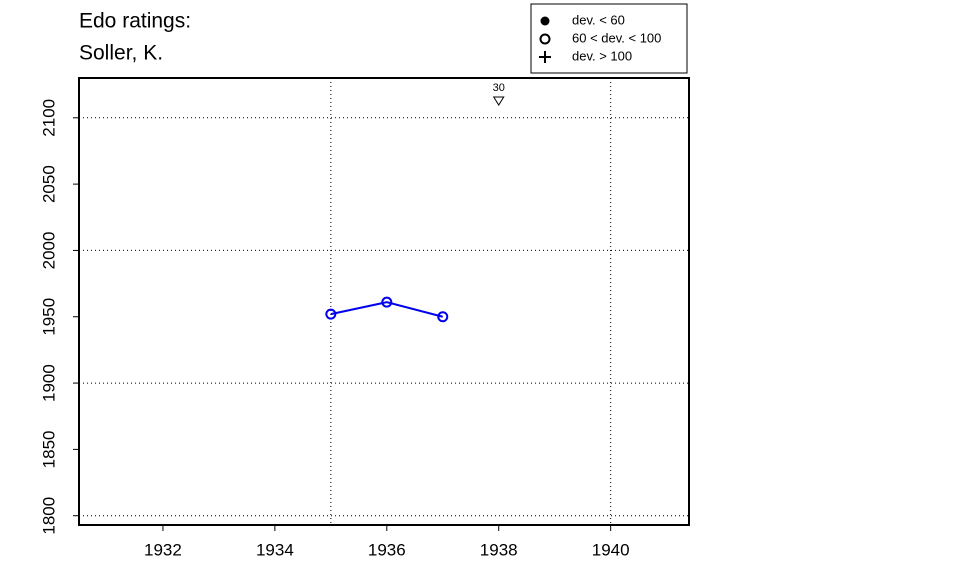 The width and height of the screenshot is (960, 576). Describe the element at coordinates (499, 88) in the screenshot. I see `annotation-label: 30` at that location.